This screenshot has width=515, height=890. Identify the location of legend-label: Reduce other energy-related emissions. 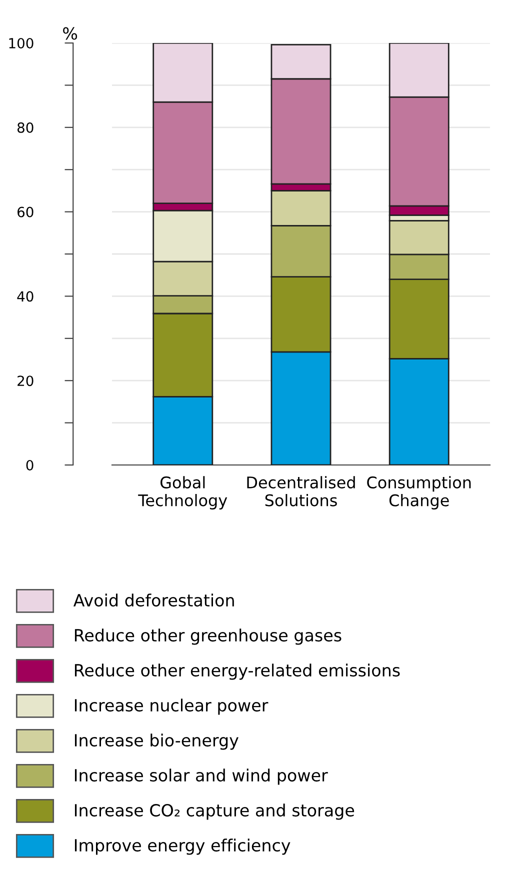
(237, 672).